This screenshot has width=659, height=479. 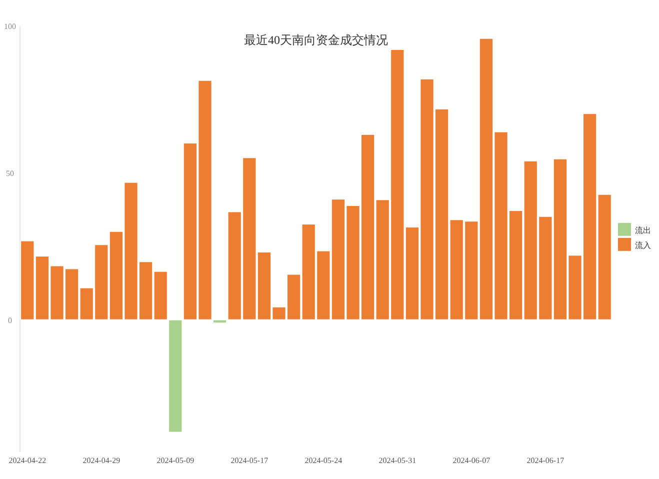 What do you see at coordinates (27, 460) in the screenshot?
I see `x-tick-label: 2024-04-22` at bounding box center [27, 460].